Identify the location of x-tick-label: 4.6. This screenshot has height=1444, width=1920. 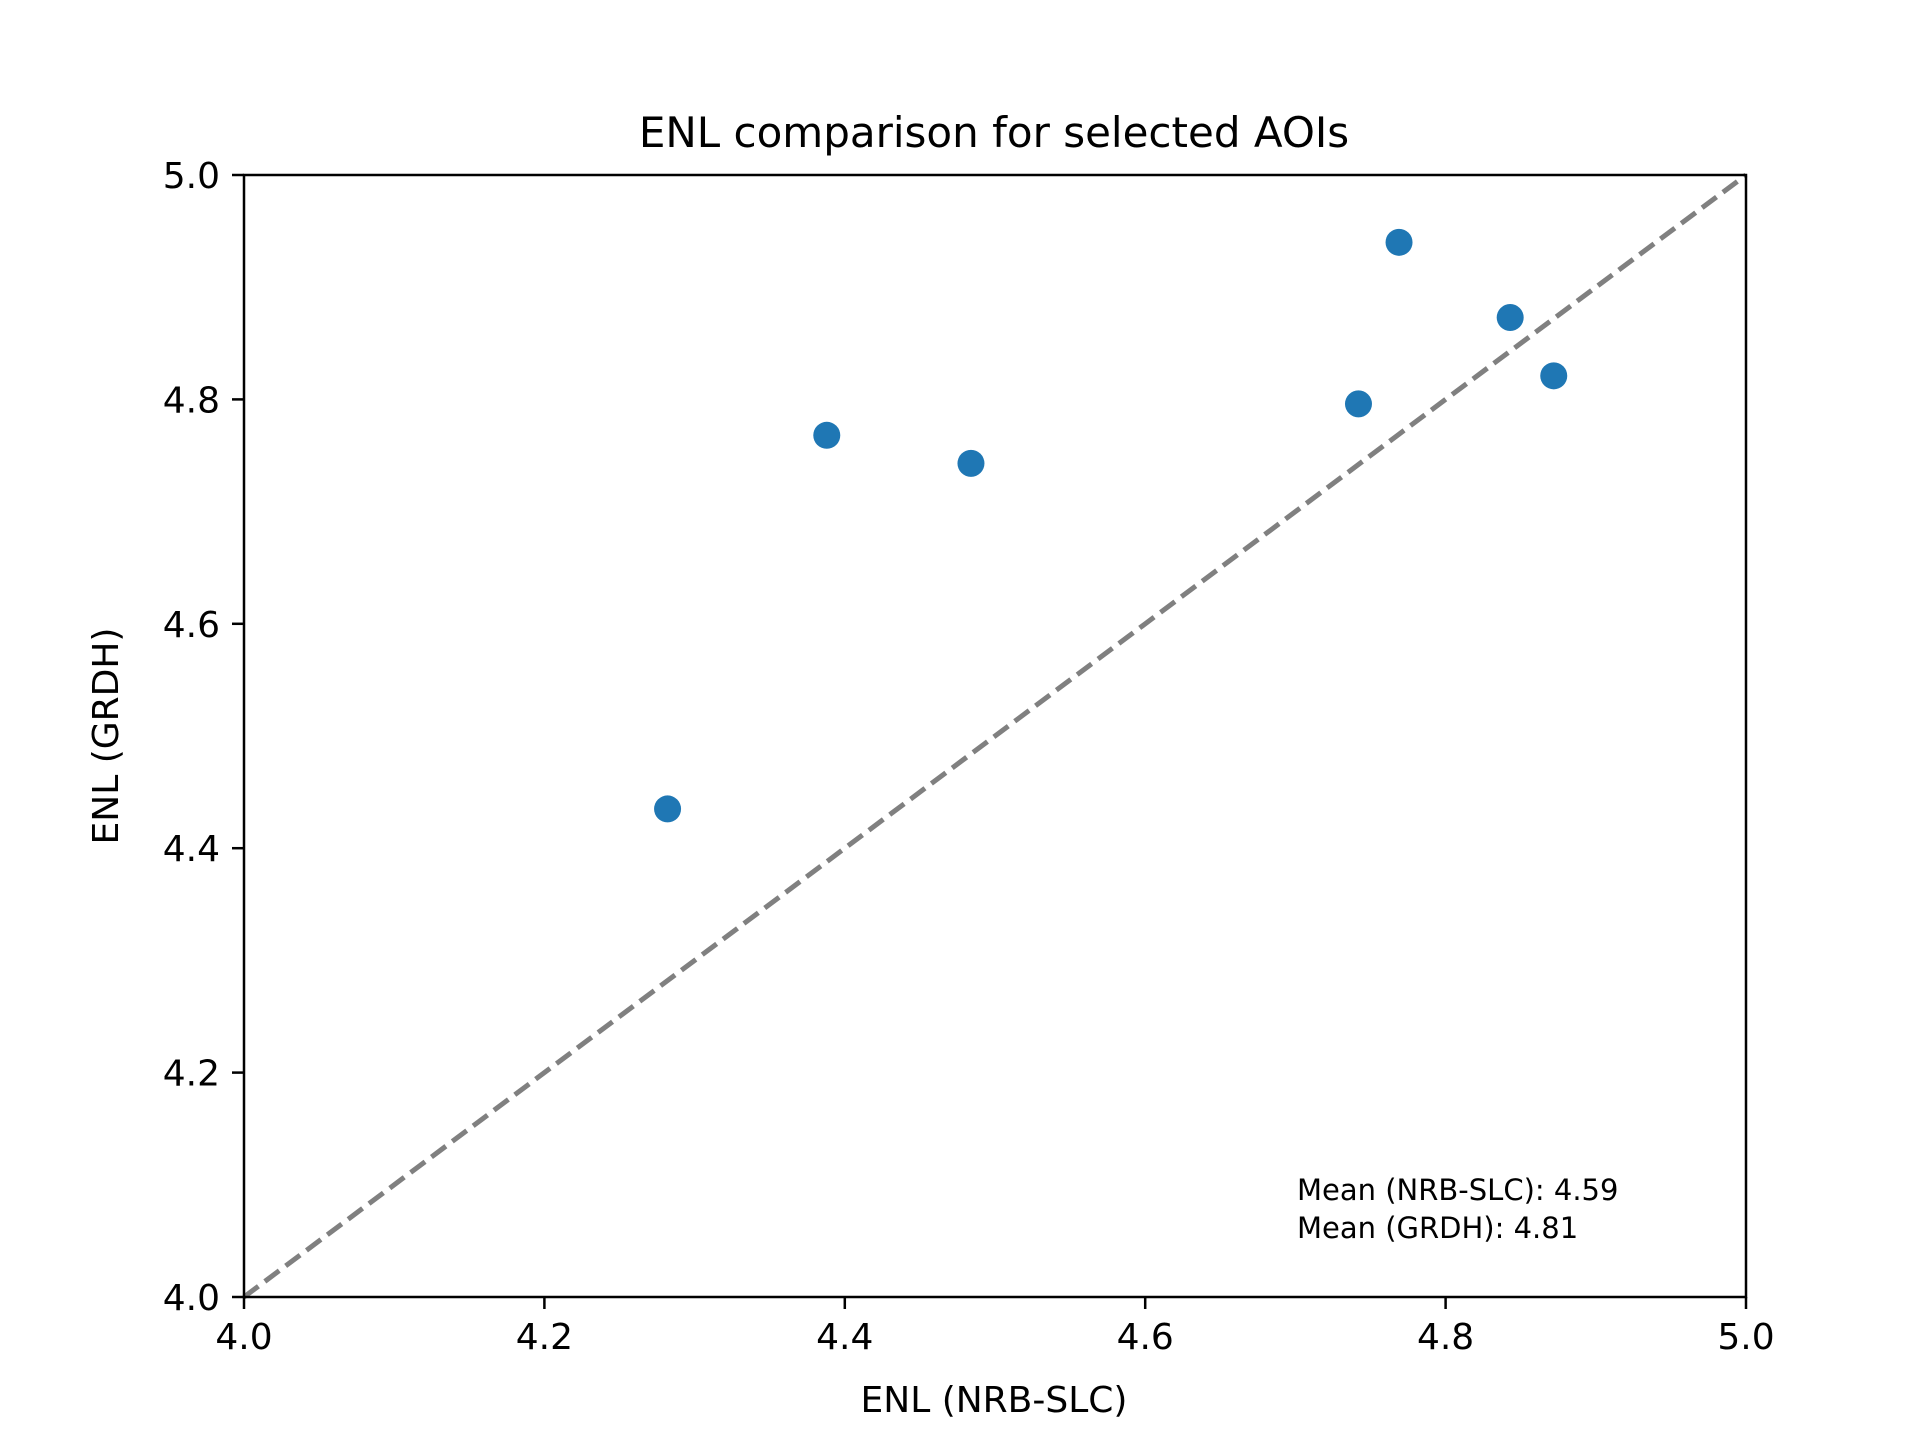
(1145, 1337).